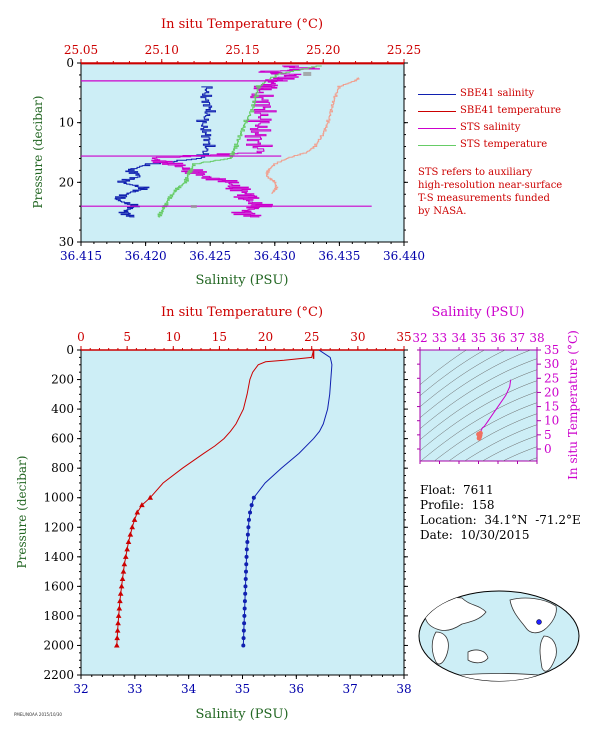  Describe the element at coordinates (58, 616) in the screenshot. I see `main-left-tick-label: 1800` at that location.